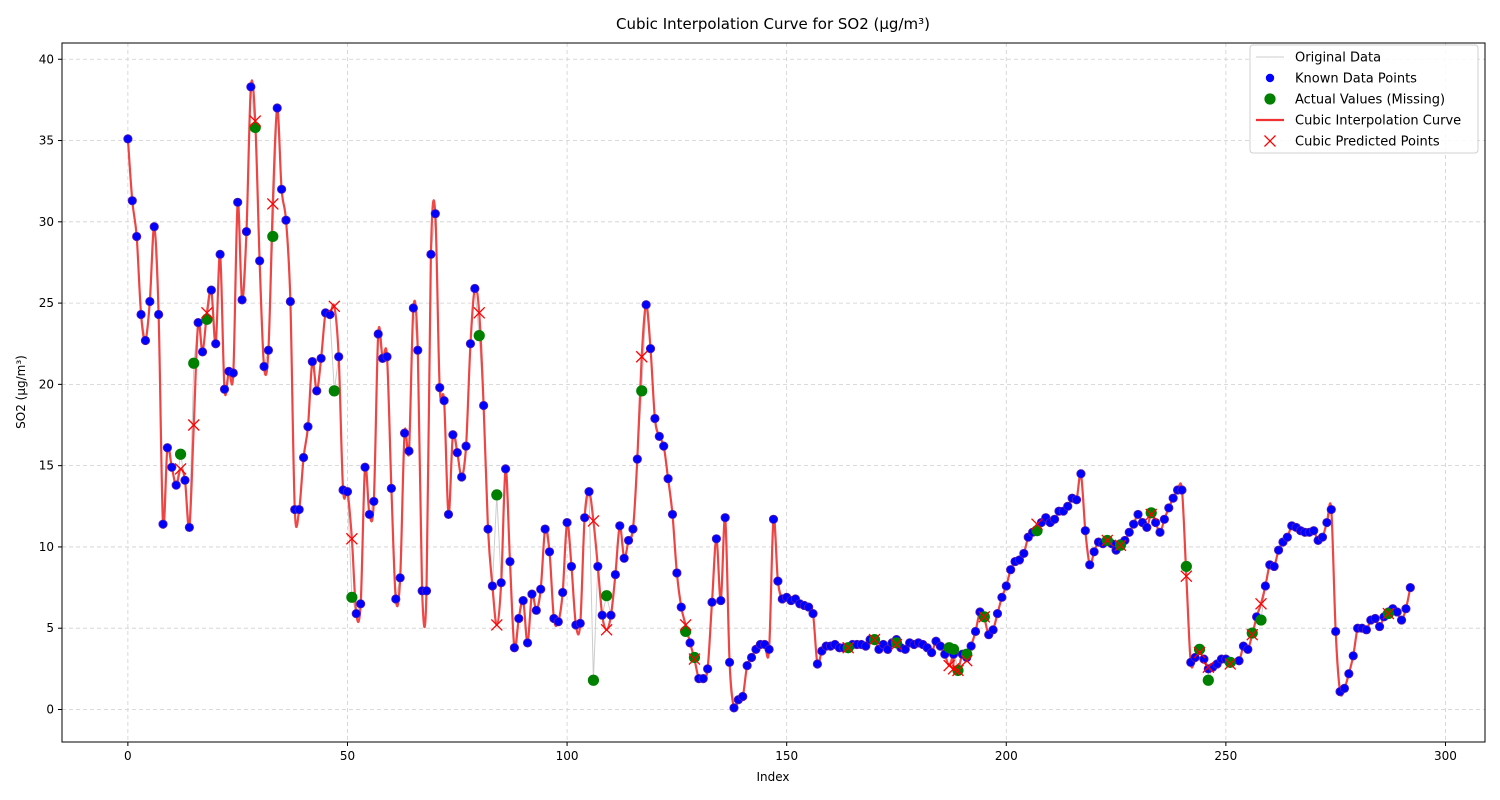  What do you see at coordinates (1445, 756) in the screenshot?
I see `x-tick-label: 300` at bounding box center [1445, 756].